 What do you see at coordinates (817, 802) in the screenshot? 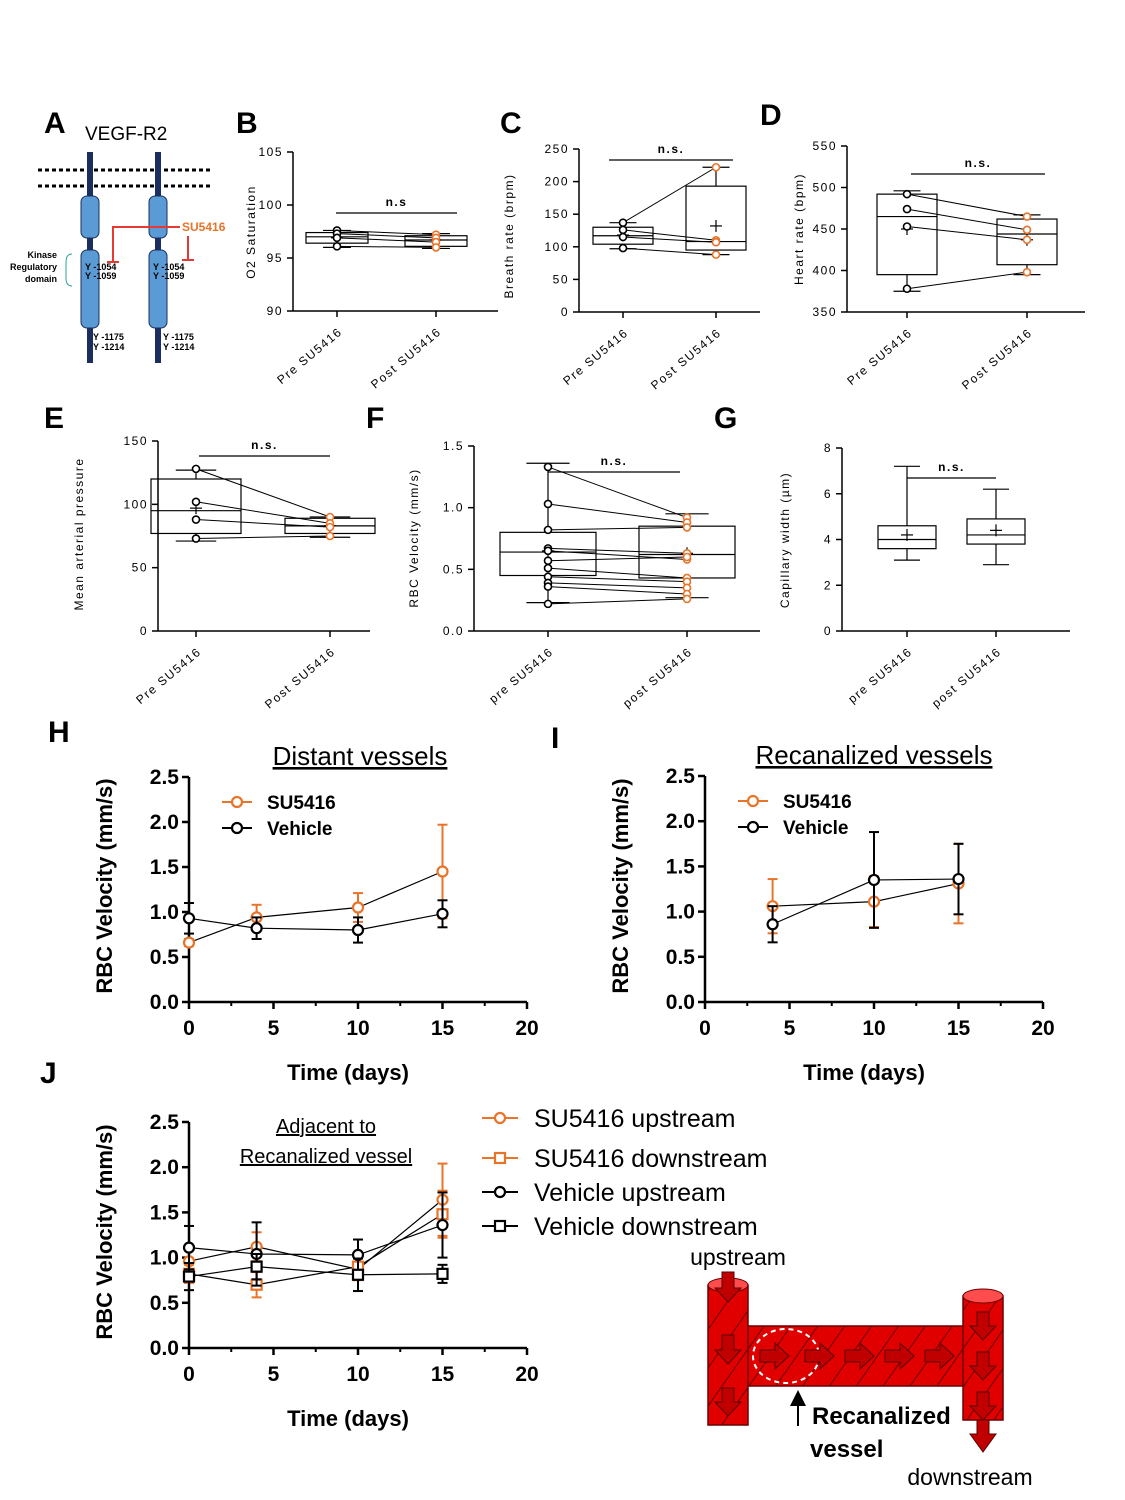
I see `legend-label: SU5416` at bounding box center [817, 802].